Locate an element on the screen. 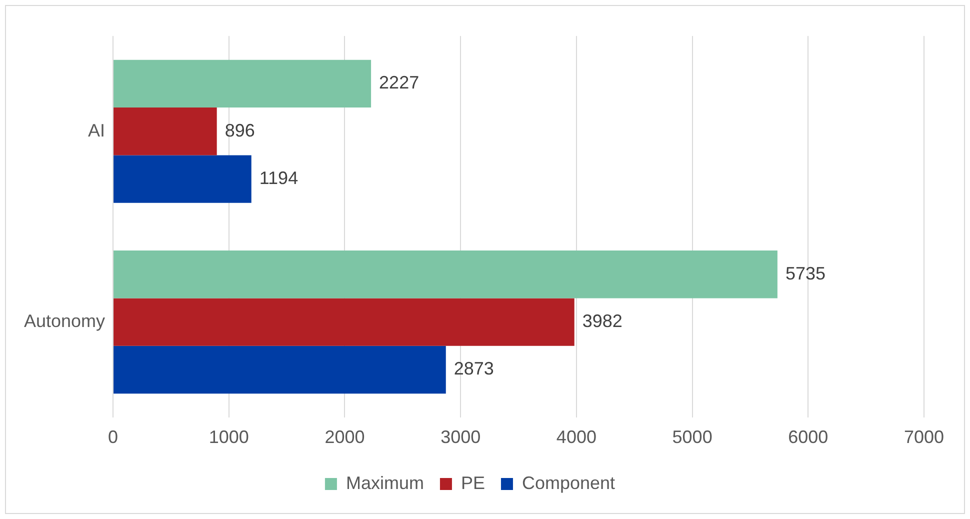 This screenshot has height=519, width=970. x-tick-label: 1000 is located at coordinates (228, 437).